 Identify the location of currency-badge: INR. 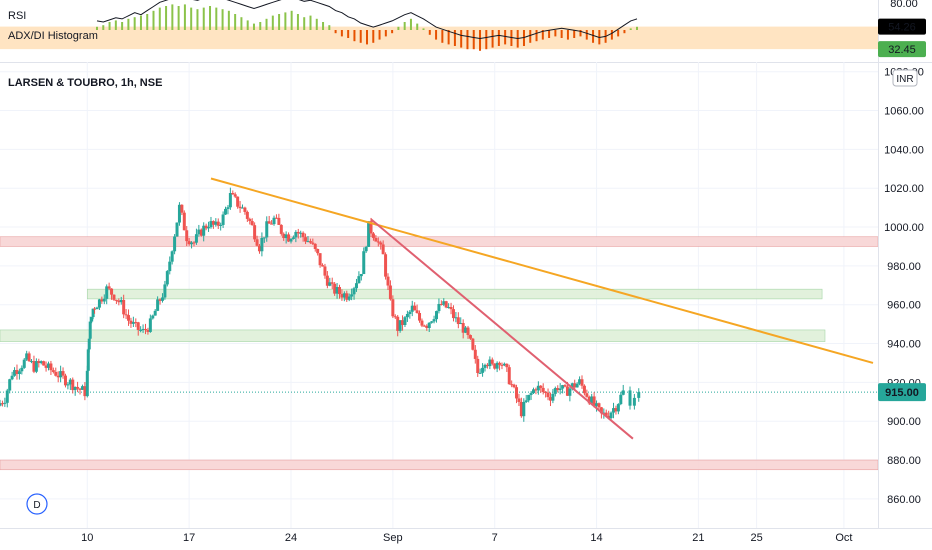
(905, 78).